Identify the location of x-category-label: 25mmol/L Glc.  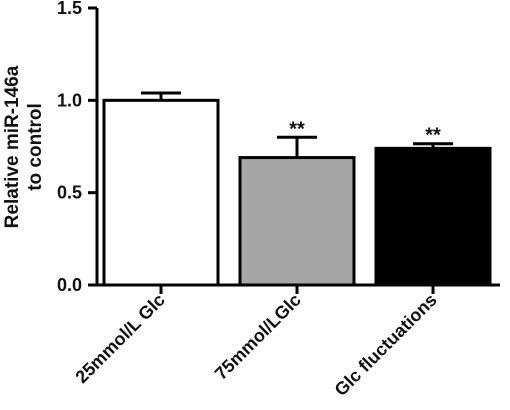
(119, 338).